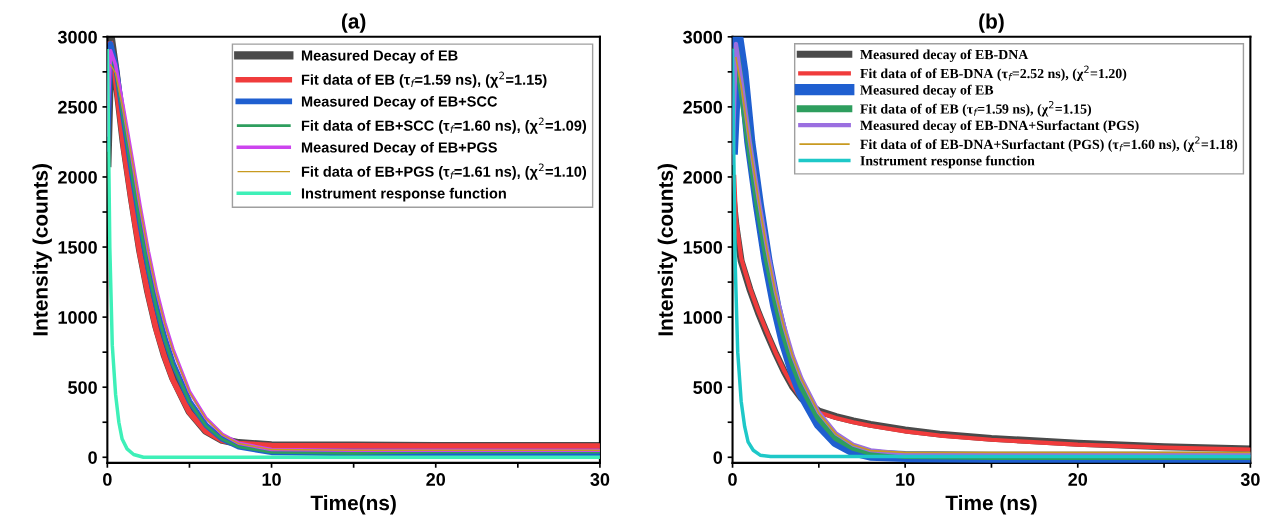 This screenshot has width=1263, height=526. I want to click on legend-label: Fit data of EB+PGS (τ$_{f}$=1.61 ns), (χ$^{2}$=1.10), so click(444, 171).